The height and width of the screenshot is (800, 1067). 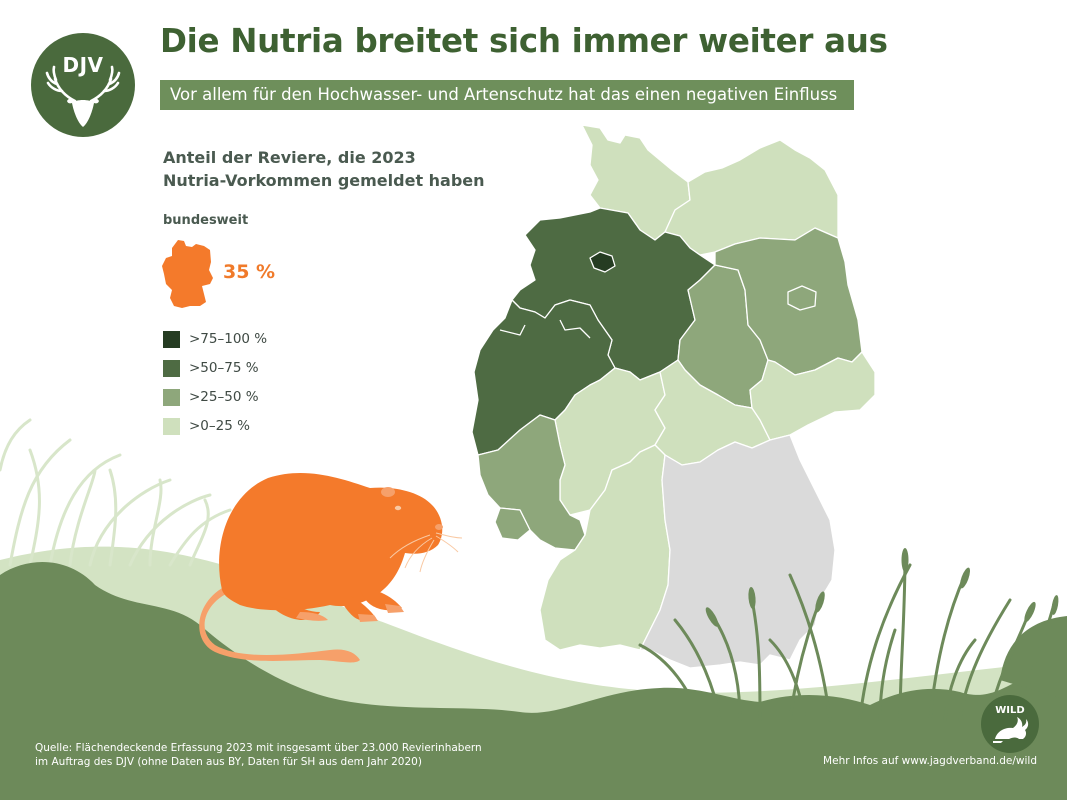 I want to click on legend-item-50-75: >50–75 %, so click(x=211, y=368).